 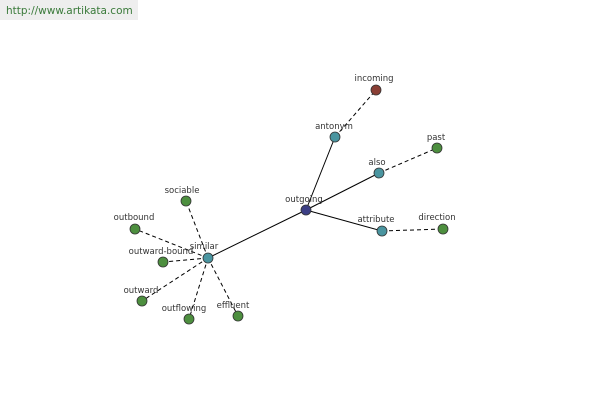 What do you see at coordinates (204, 247) in the screenshot?
I see `node-label: similar` at bounding box center [204, 247].